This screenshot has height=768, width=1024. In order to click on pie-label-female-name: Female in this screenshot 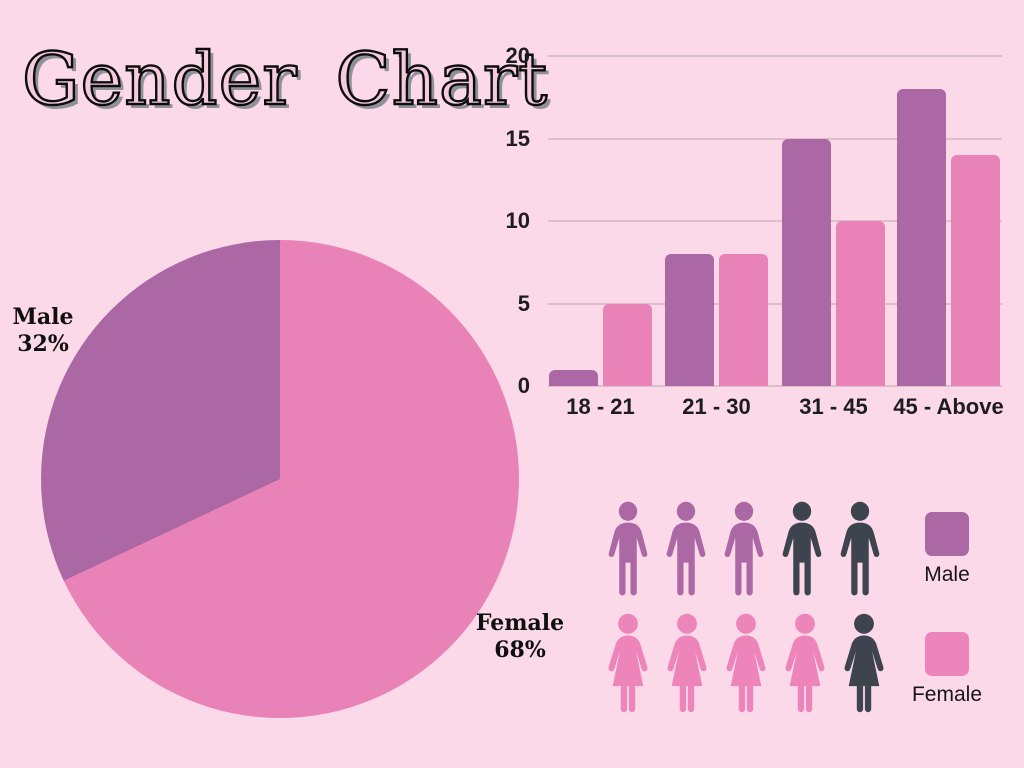, I will do `click(520, 623)`.